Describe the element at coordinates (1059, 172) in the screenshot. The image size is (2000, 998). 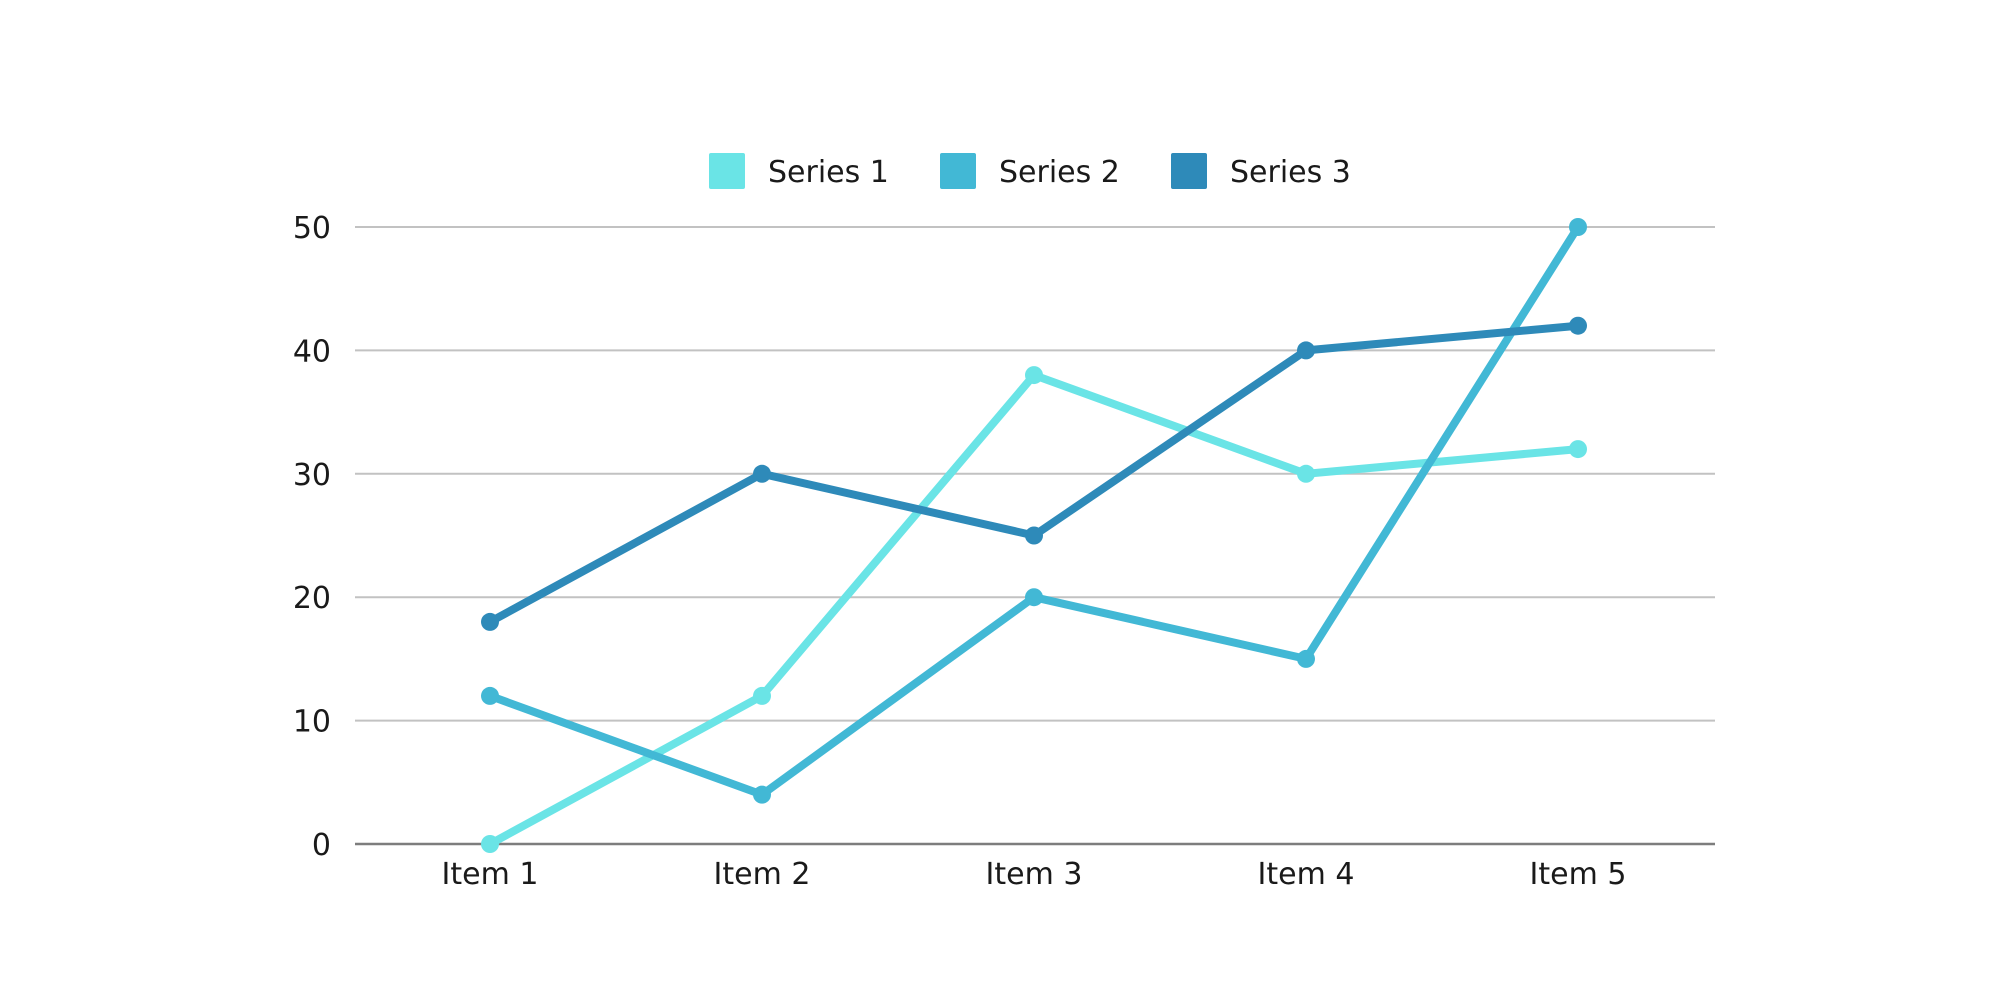
I see `legend-label: Series 2` at that location.